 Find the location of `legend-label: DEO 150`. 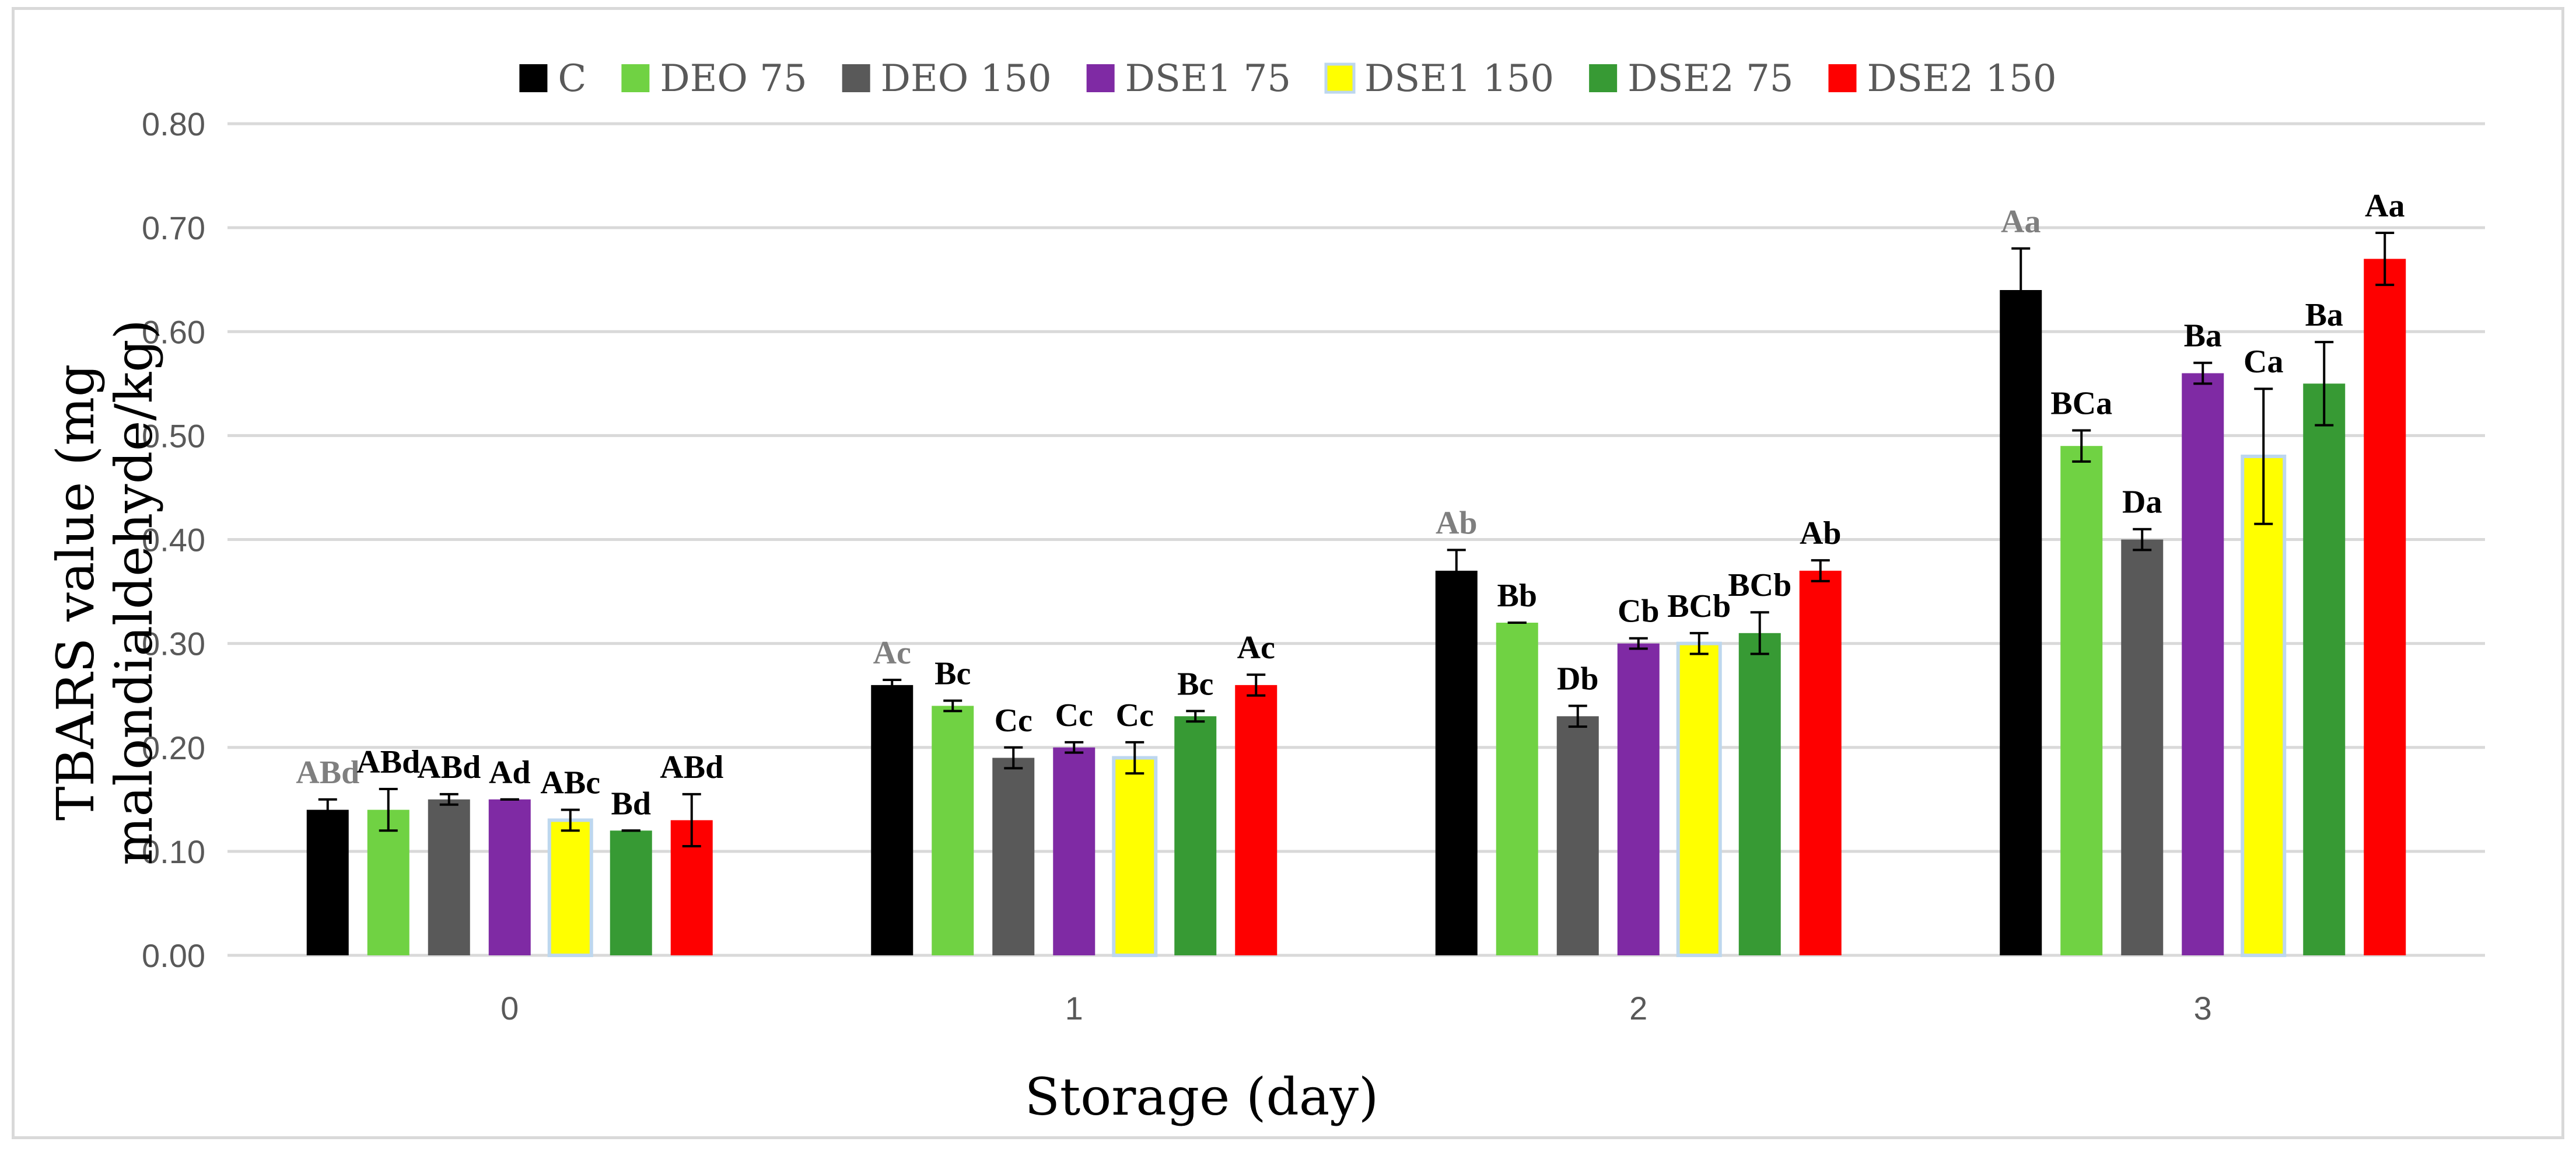

legend-label: DEO 150 is located at coordinates (966, 78).